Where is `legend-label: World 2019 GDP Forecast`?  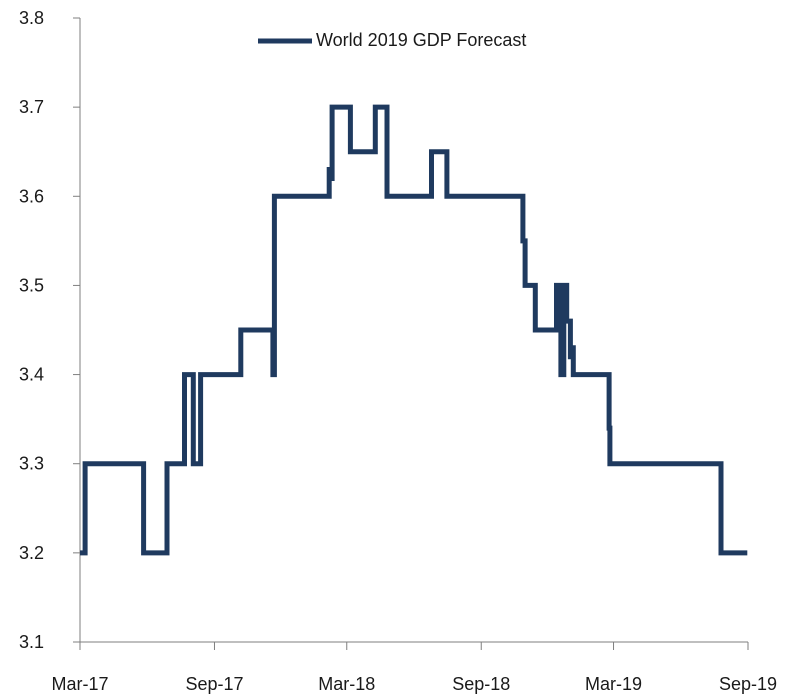
legend-label: World 2019 GDP Forecast is located at coordinates (421, 40).